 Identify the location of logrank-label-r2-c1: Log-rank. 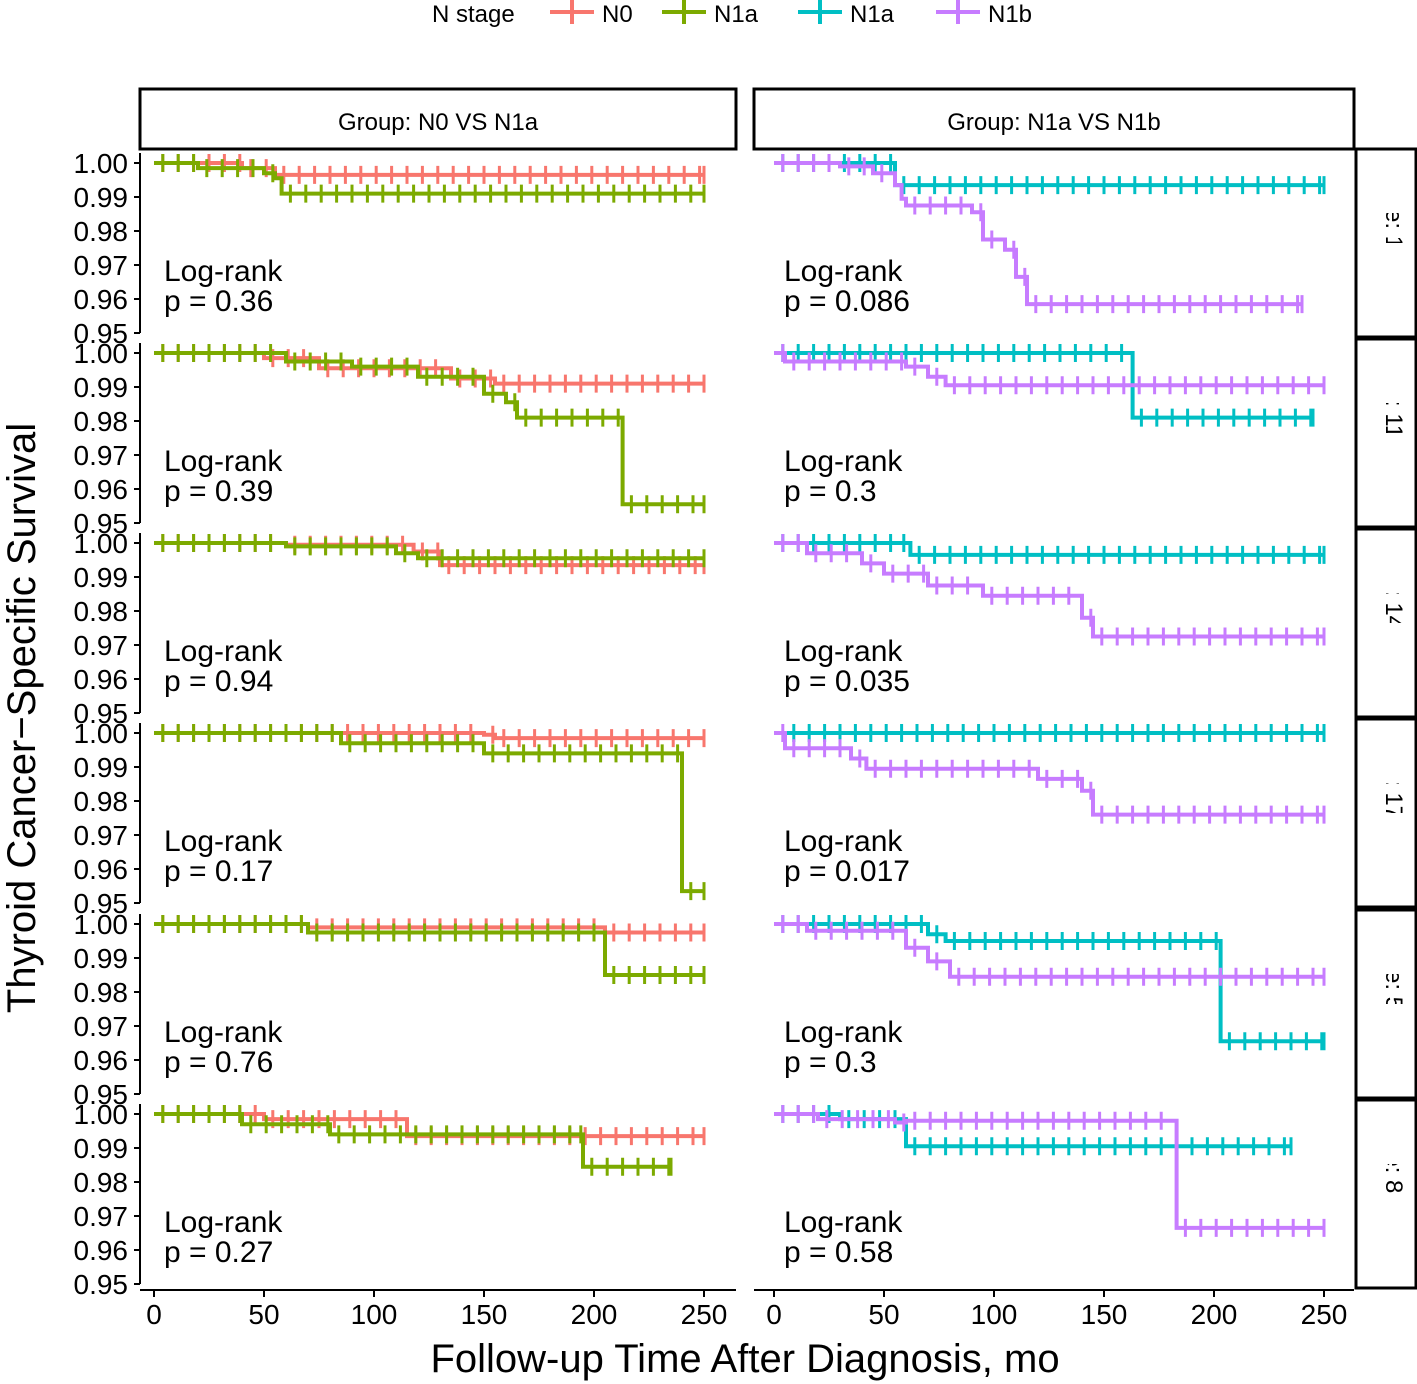
(843, 651).